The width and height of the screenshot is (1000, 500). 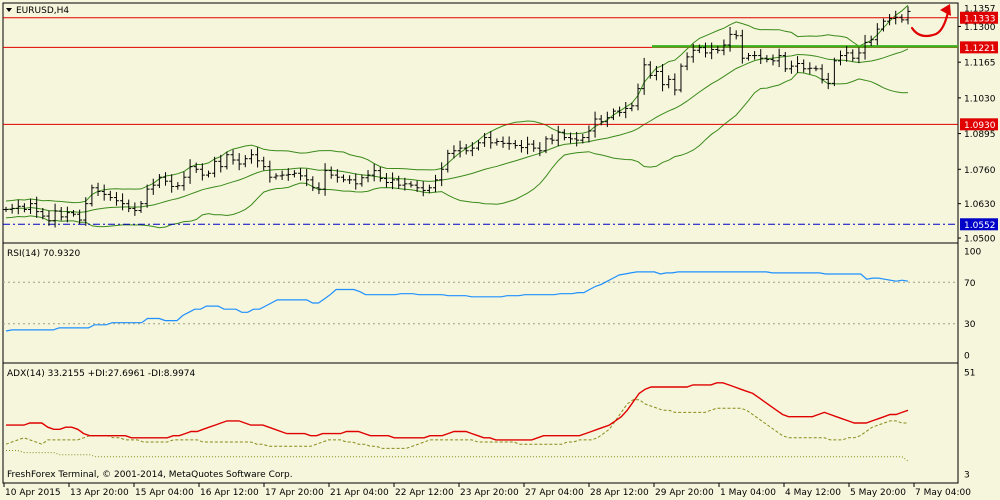 I want to click on time-tick-label: 5 May 20:00, so click(x=878, y=493).